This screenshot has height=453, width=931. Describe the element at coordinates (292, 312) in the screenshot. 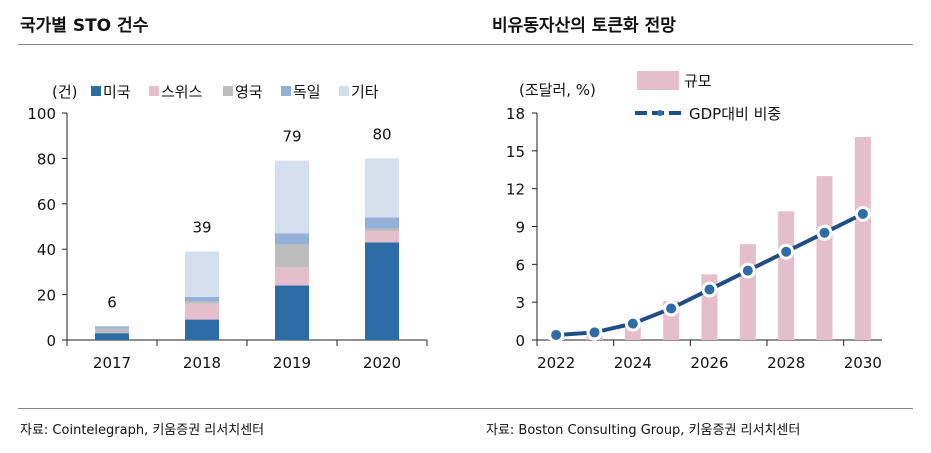

I see `bar-미국-2019` at that location.